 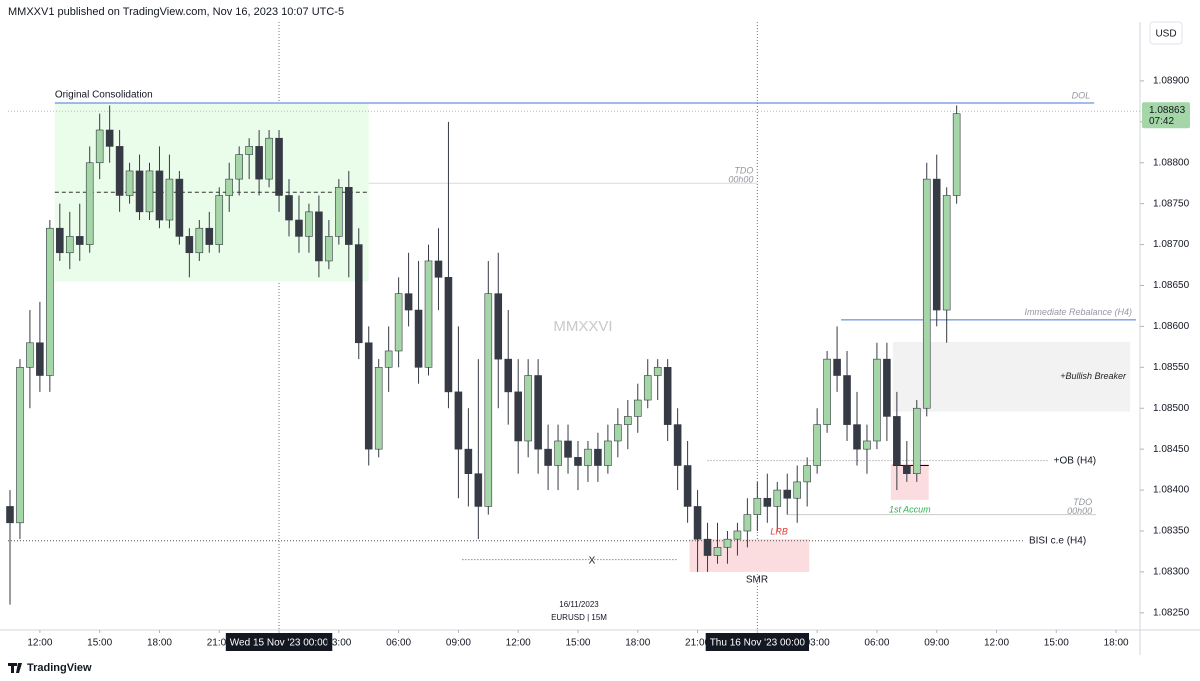 What do you see at coordinates (1171, 367) in the screenshot?
I see `y-tick-label: 1.08550` at bounding box center [1171, 367].